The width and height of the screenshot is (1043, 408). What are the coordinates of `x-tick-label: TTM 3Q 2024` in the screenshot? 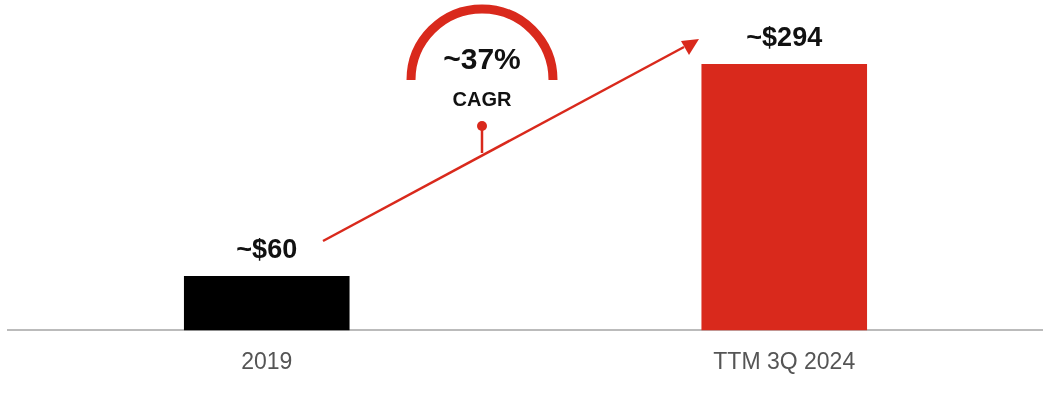 It's located at (784, 360).